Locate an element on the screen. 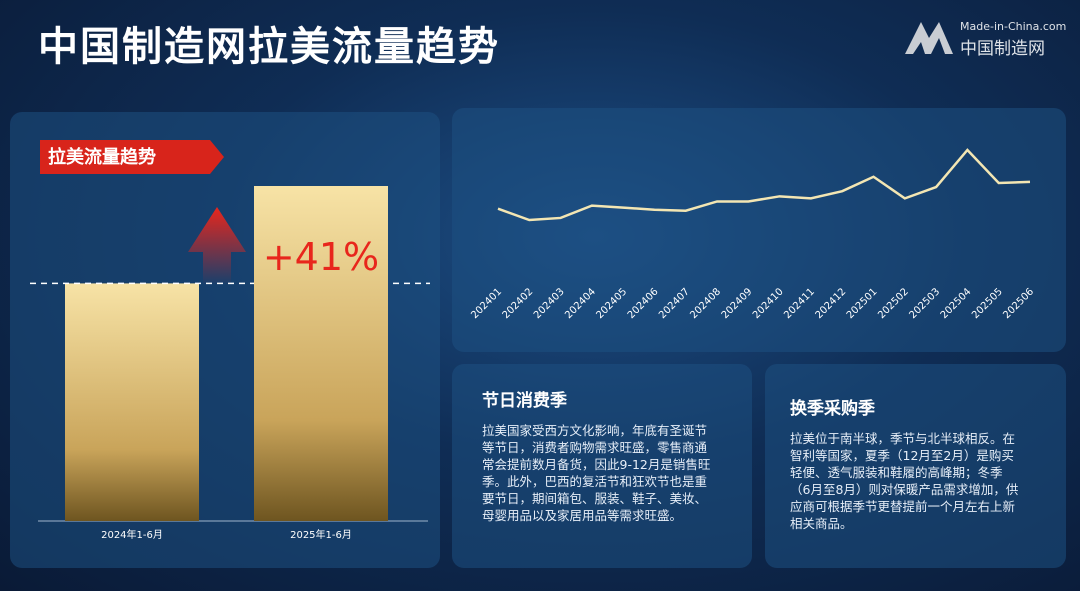 This screenshot has width=1080, height=591. x-tick-label: 202504 is located at coordinates (956, 303).